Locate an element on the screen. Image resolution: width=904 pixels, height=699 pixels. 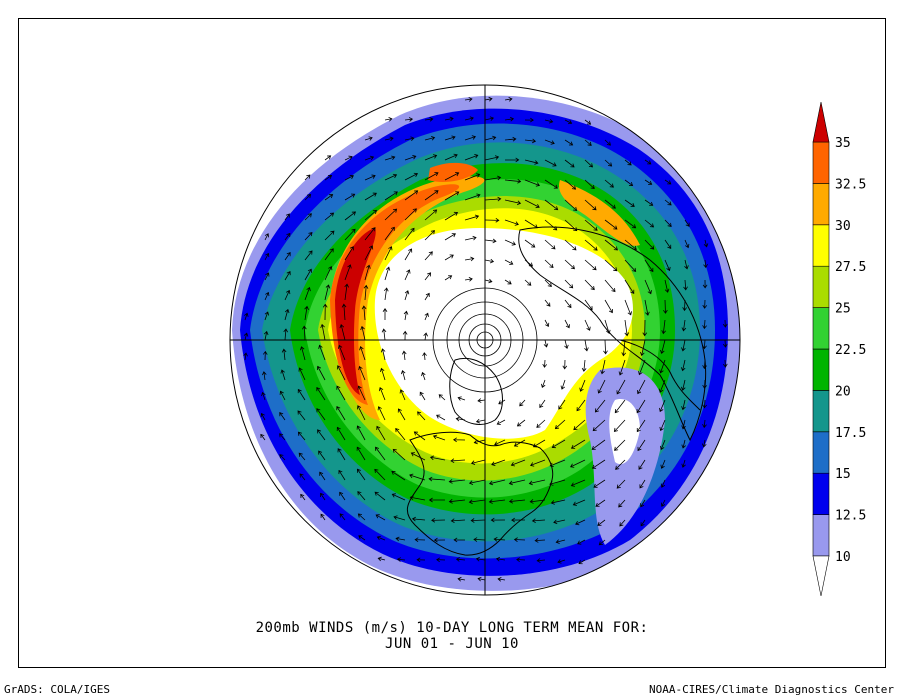
north-america-outline is located at coordinates (480, 493).